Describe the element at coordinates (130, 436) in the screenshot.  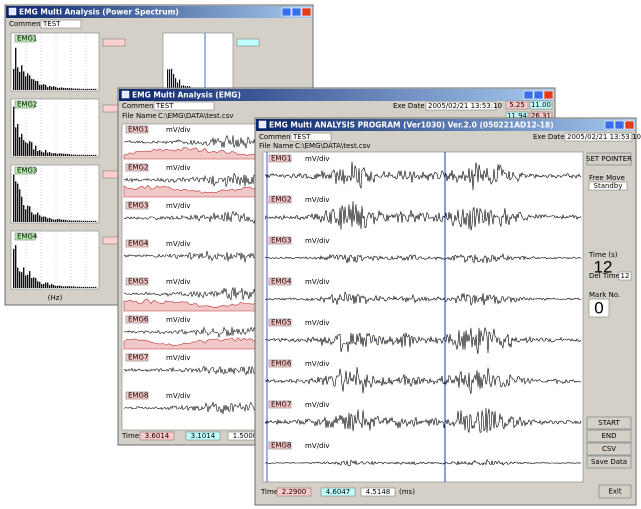
I see `time-label: Time` at that location.